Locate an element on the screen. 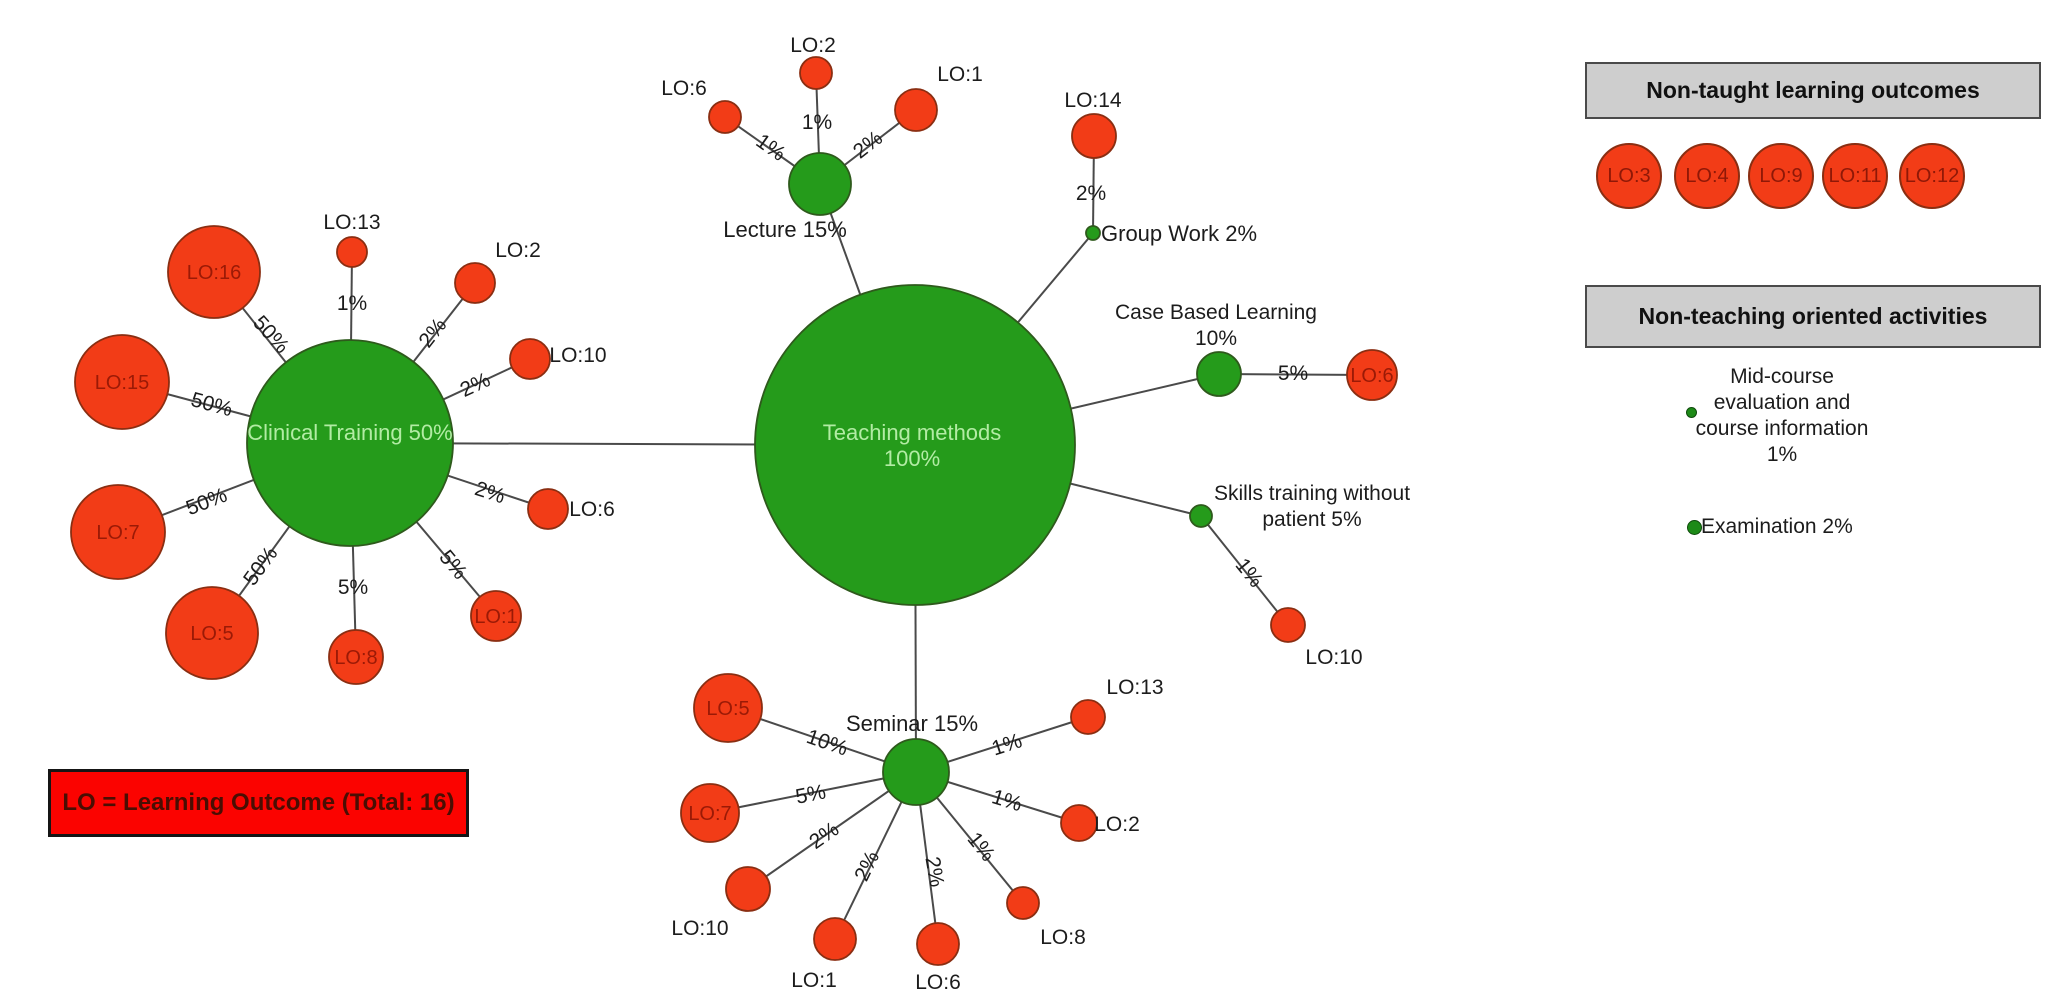 This screenshot has width=2059, height=1001. label-lo8-seminar: LO:8 is located at coordinates (1063, 937).